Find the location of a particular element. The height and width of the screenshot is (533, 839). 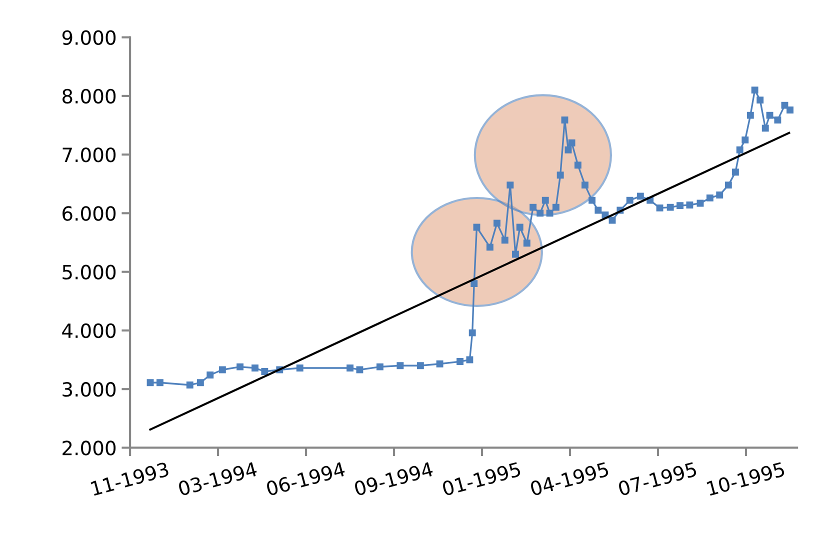

x-tick-label: 04-1995 is located at coordinates (570, 479).